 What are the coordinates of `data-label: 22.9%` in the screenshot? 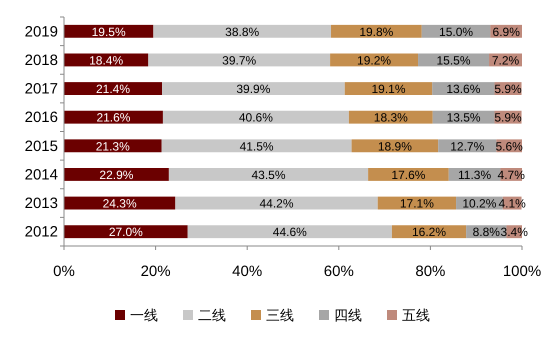 It's located at (116, 175).